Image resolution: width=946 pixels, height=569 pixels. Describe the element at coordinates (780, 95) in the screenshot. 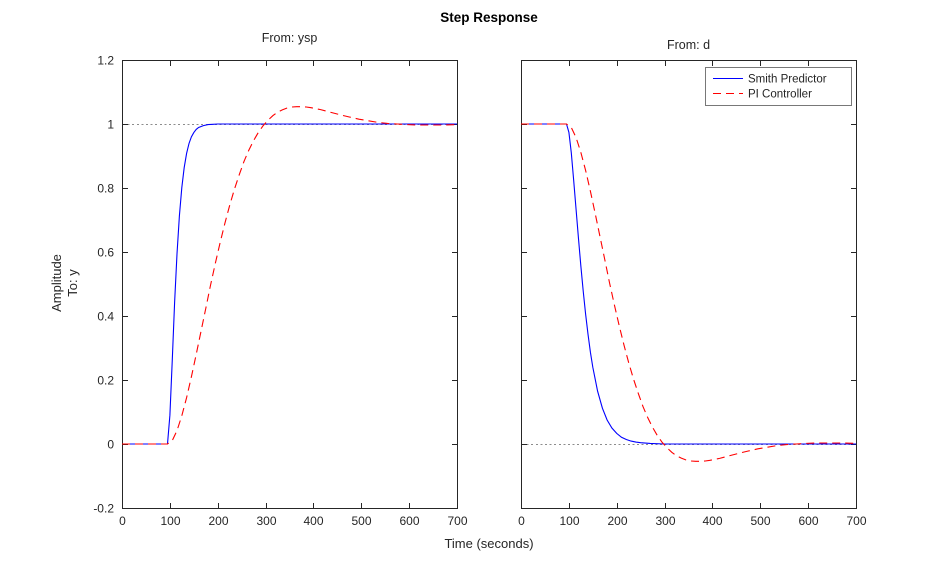

I see `legend-label: PI Controller` at that location.